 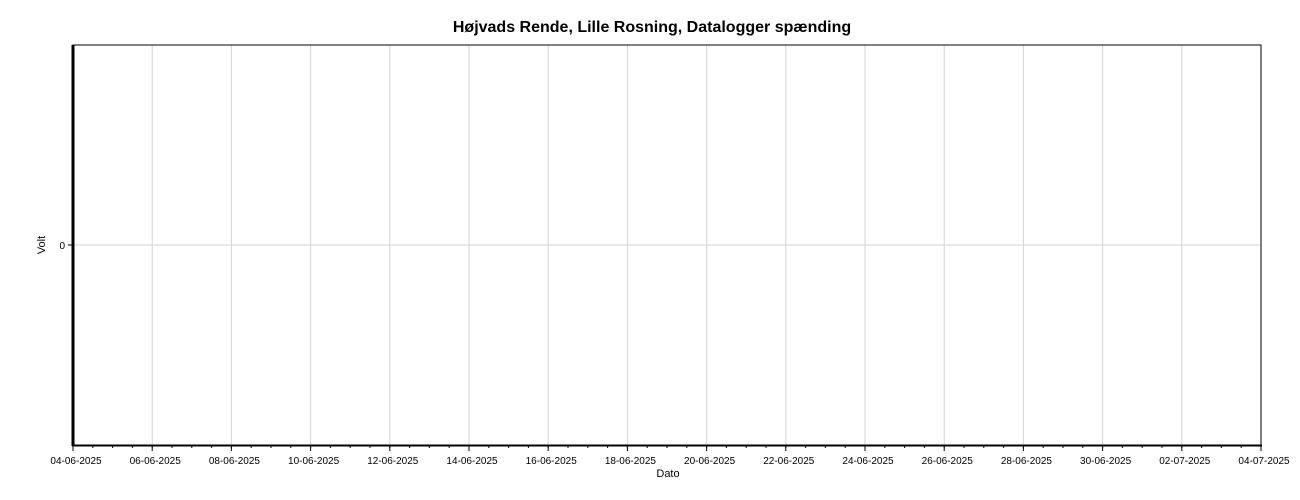 I want to click on x-tick-label: 04-06-2025, so click(x=76, y=461).